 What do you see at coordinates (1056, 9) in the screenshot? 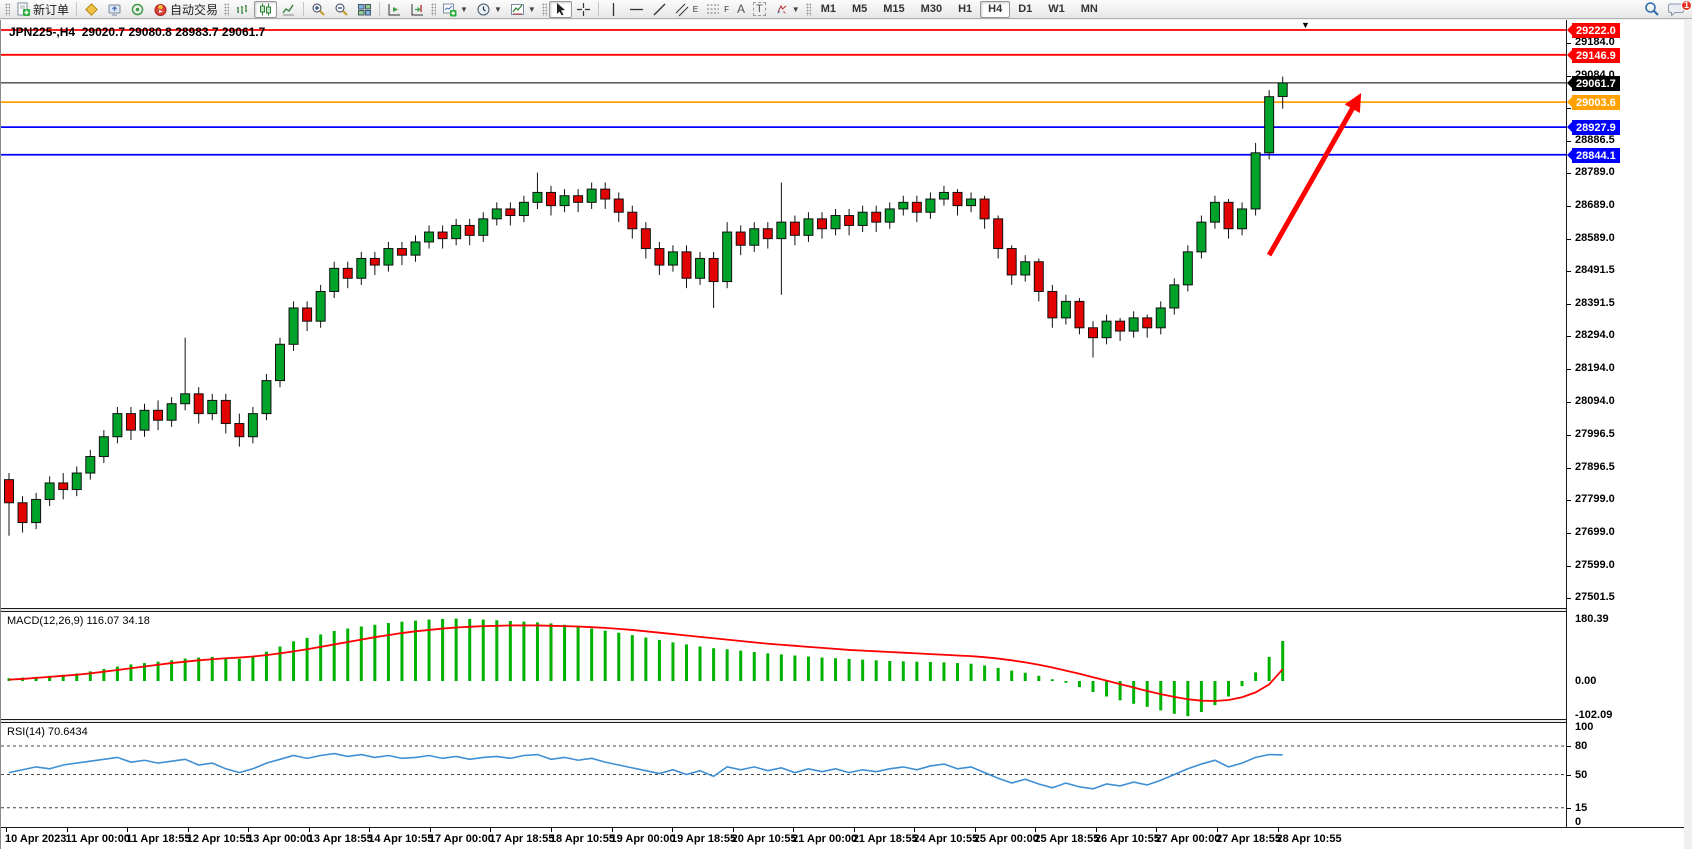
I see `tab-timeframe-W1: W1` at bounding box center [1056, 9].